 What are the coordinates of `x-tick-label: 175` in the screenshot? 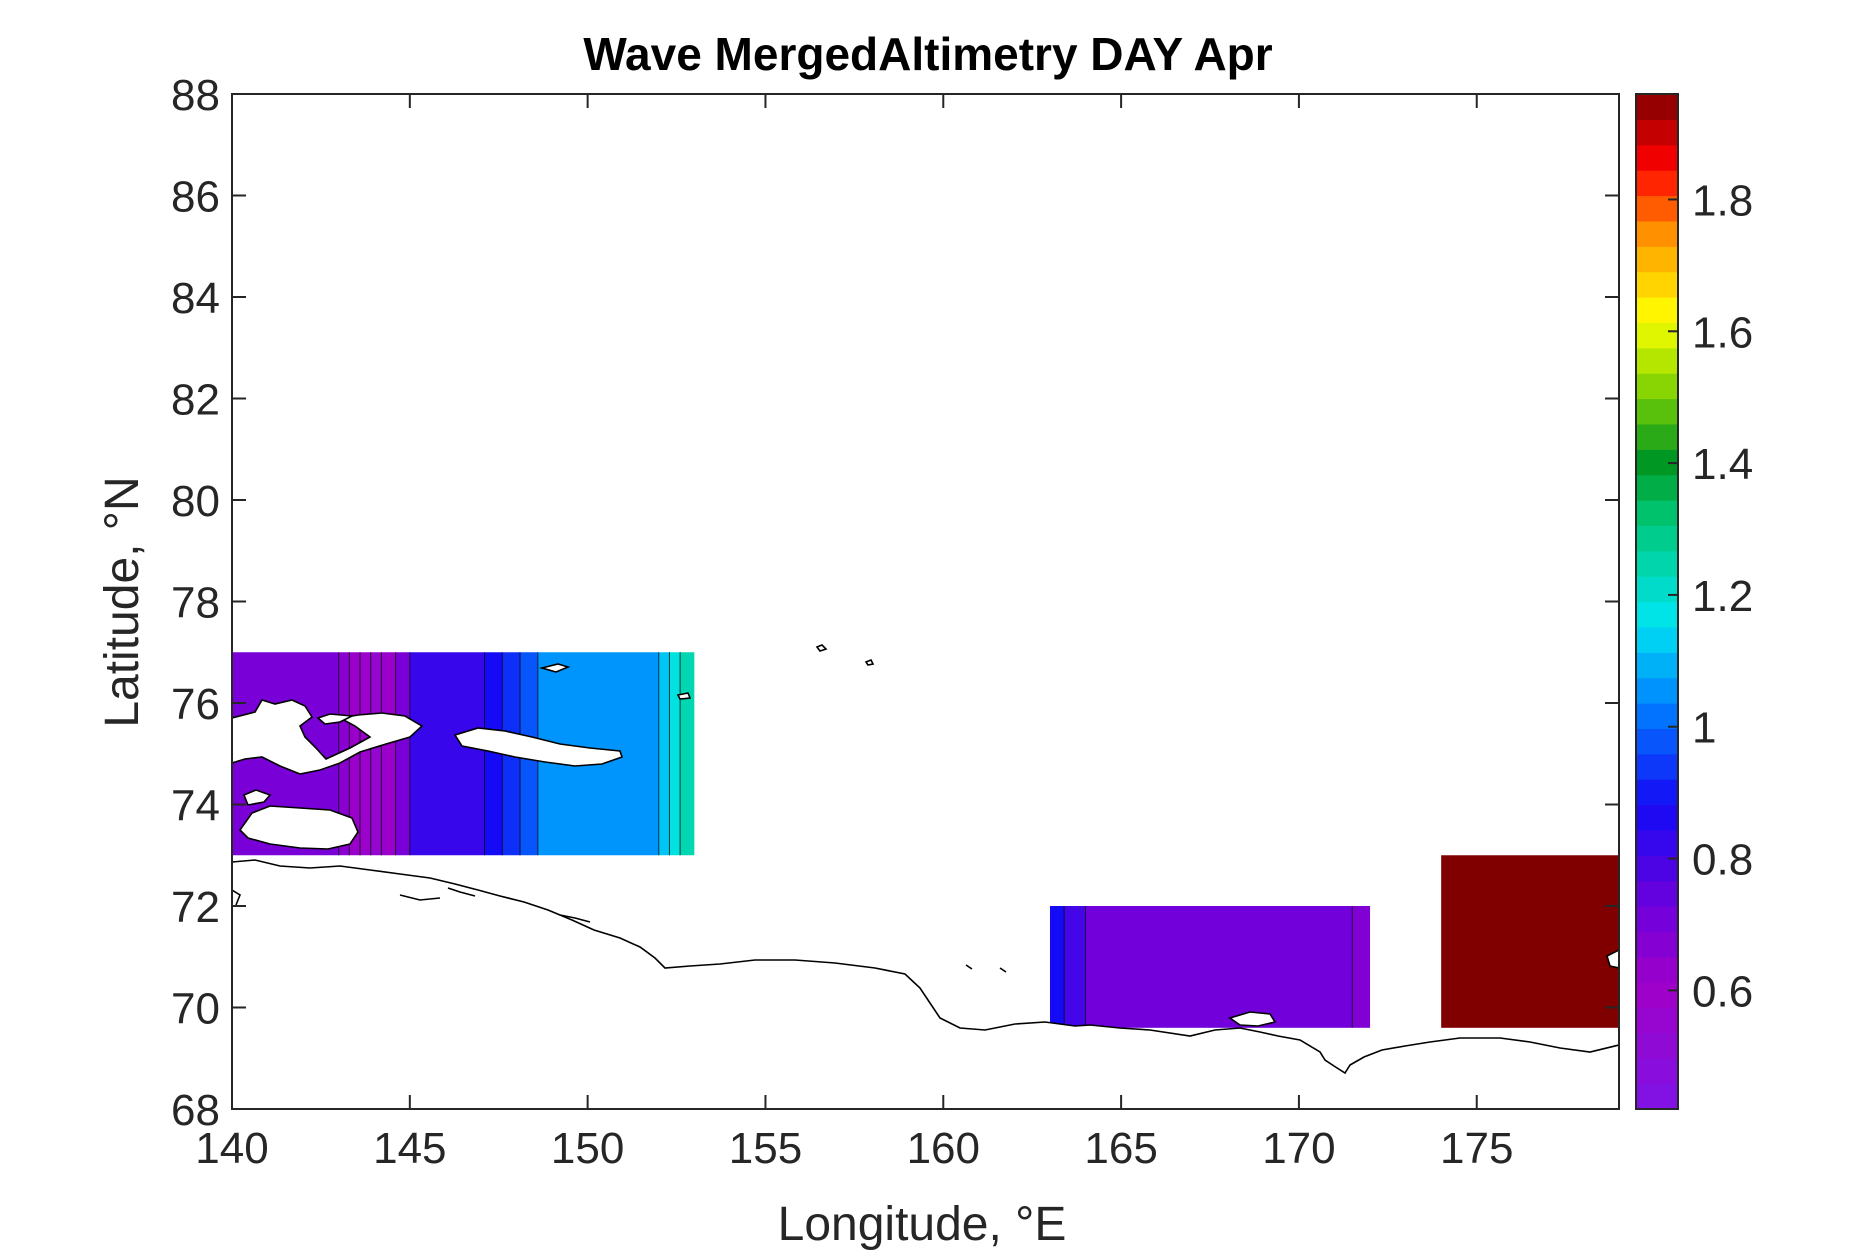 It's located at (1476, 1148).